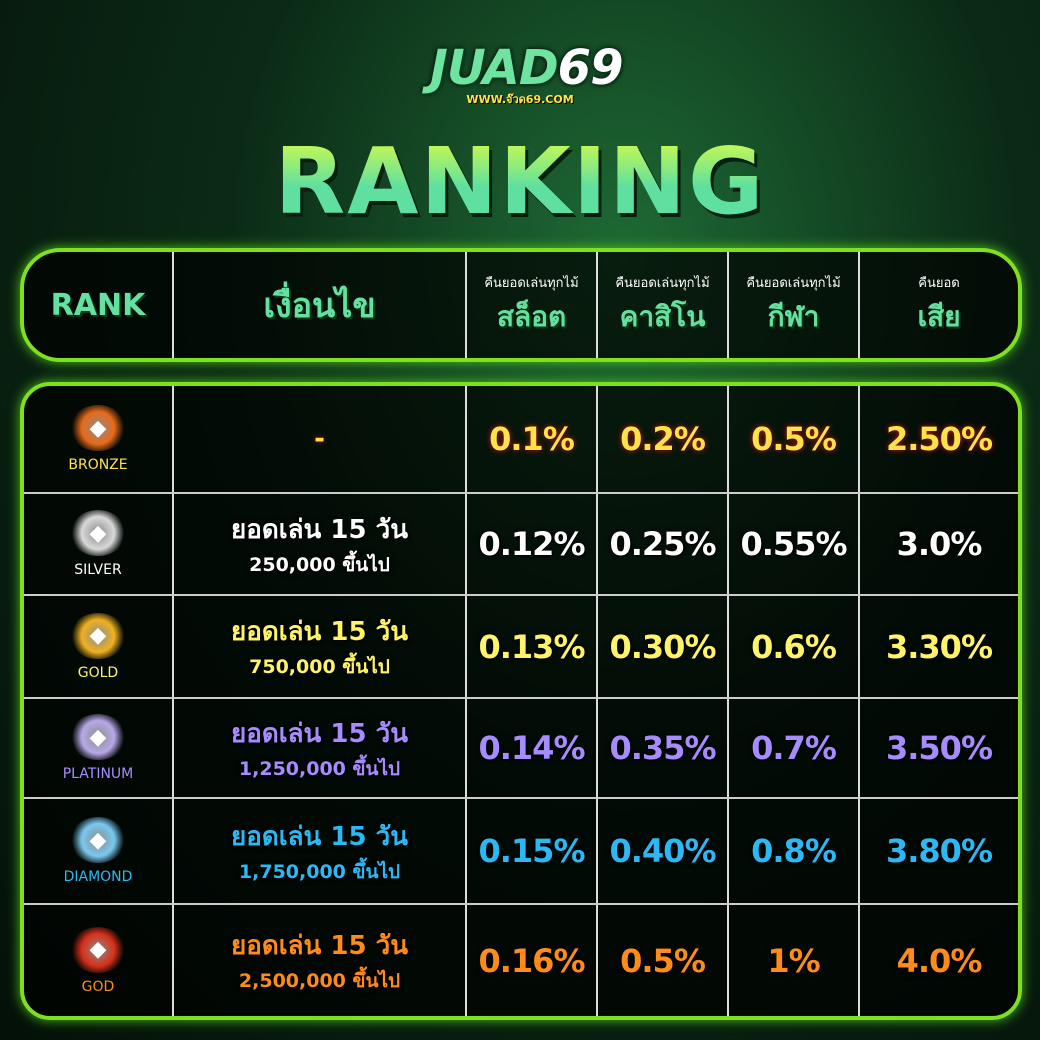 This screenshot has height=1040, width=1040. I want to click on value-cell: 1%, so click(792, 960).